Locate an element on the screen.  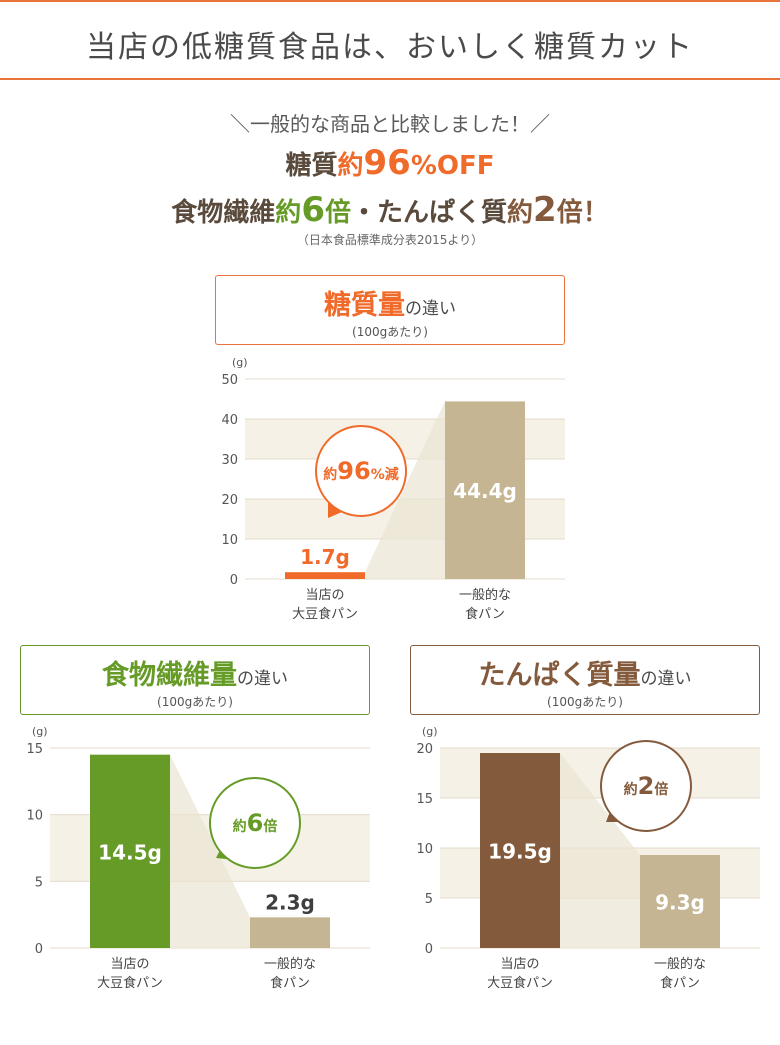
fiber-y-tick-label: 10 is located at coordinates (34, 816).